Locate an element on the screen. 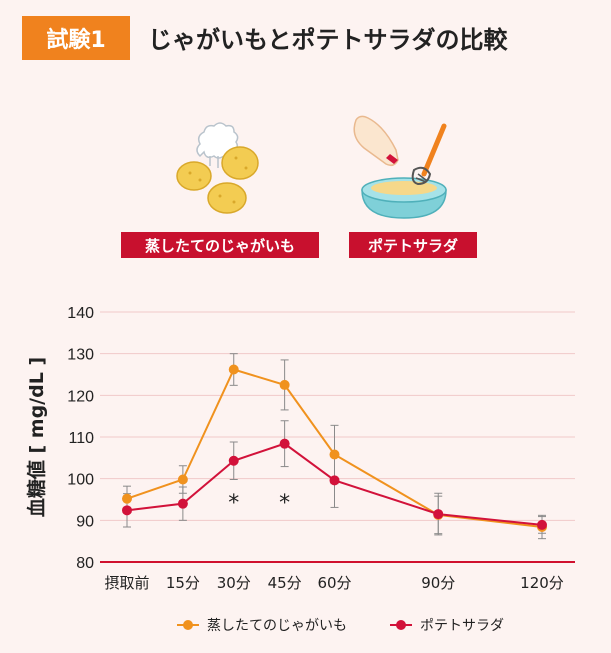  label-potato-salad: ポテトサラダ is located at coordinates (413, 245).